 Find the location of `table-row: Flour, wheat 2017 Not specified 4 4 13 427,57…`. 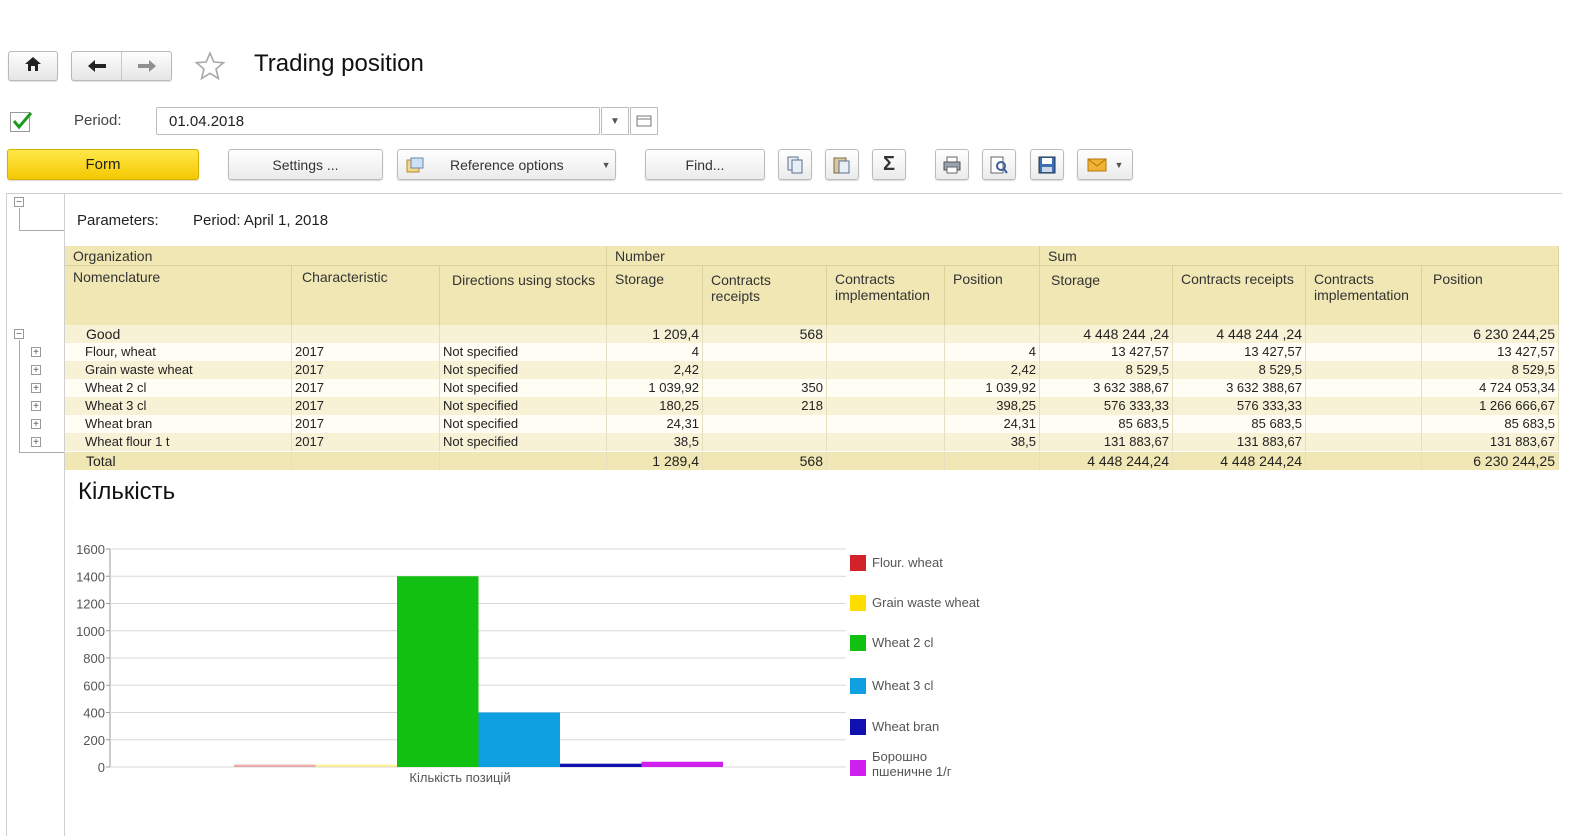

table-row: Flour, wheat 2017 Not specified 4 4 13 427,57… is located at coordinates (812, 352).